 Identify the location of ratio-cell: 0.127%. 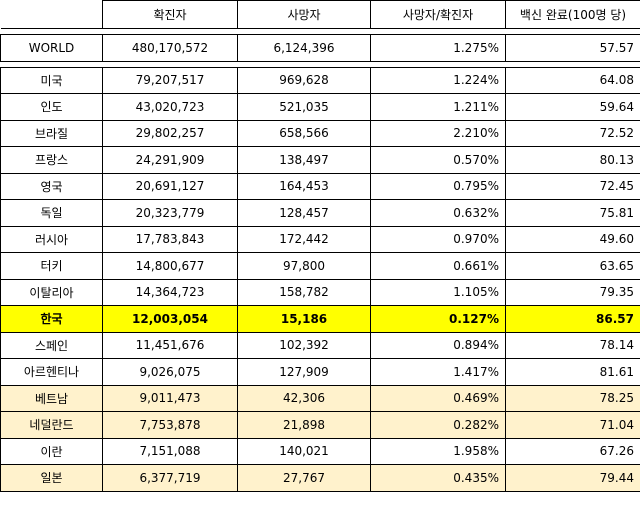
(438, 319).